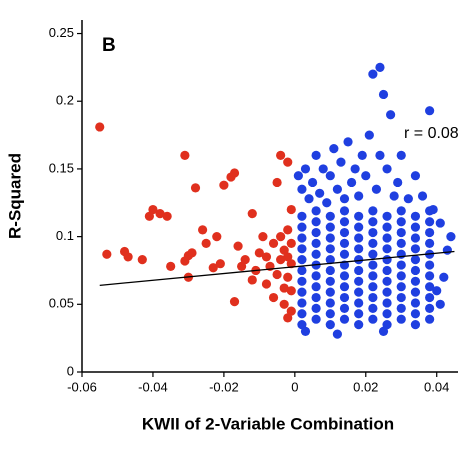 The image size is (471, 455). I want to click on x-tick-label: -0.02, so click(224, 386).